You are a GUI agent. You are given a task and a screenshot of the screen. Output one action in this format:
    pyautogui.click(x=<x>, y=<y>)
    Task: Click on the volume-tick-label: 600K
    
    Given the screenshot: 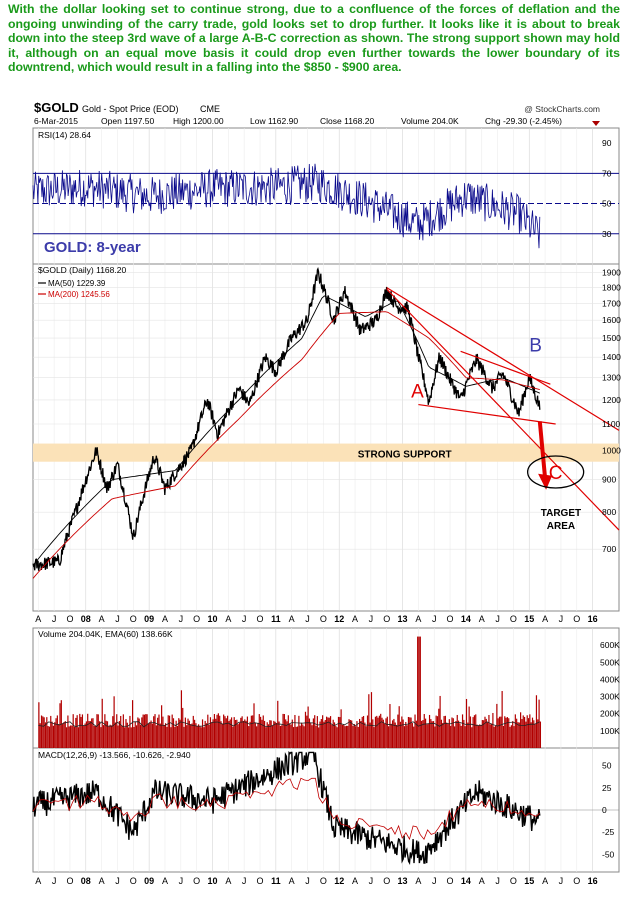 What is the action you would take?
    pyautogui.click(x=610, y=645)
    